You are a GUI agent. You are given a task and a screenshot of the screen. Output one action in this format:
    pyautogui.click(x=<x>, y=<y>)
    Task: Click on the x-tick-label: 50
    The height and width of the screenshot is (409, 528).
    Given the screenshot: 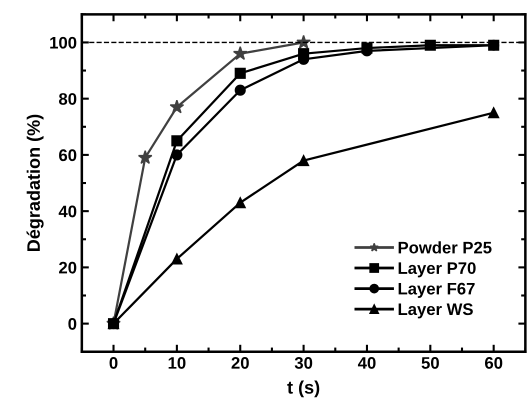 What is the action you would take?
    pyautogui.click(x=430, y=363)
    